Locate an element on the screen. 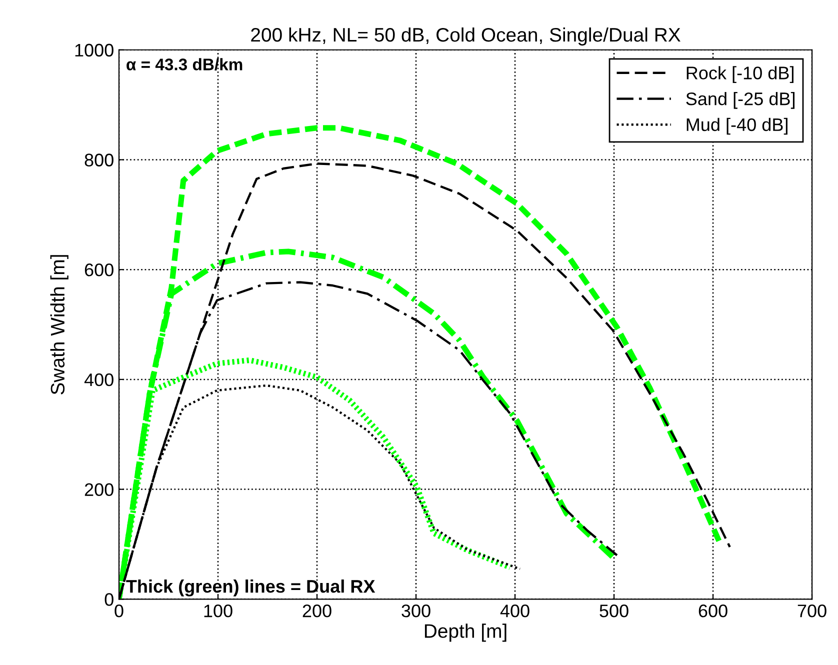 The image size is (838, 665). x-tick-label: 600 is located at coordinates (713, 611).